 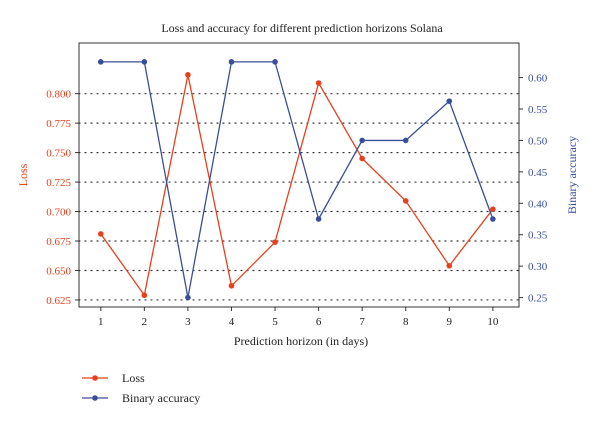 I want to click on legend: Loss Binary accuracy, so click(x=141, y=388).